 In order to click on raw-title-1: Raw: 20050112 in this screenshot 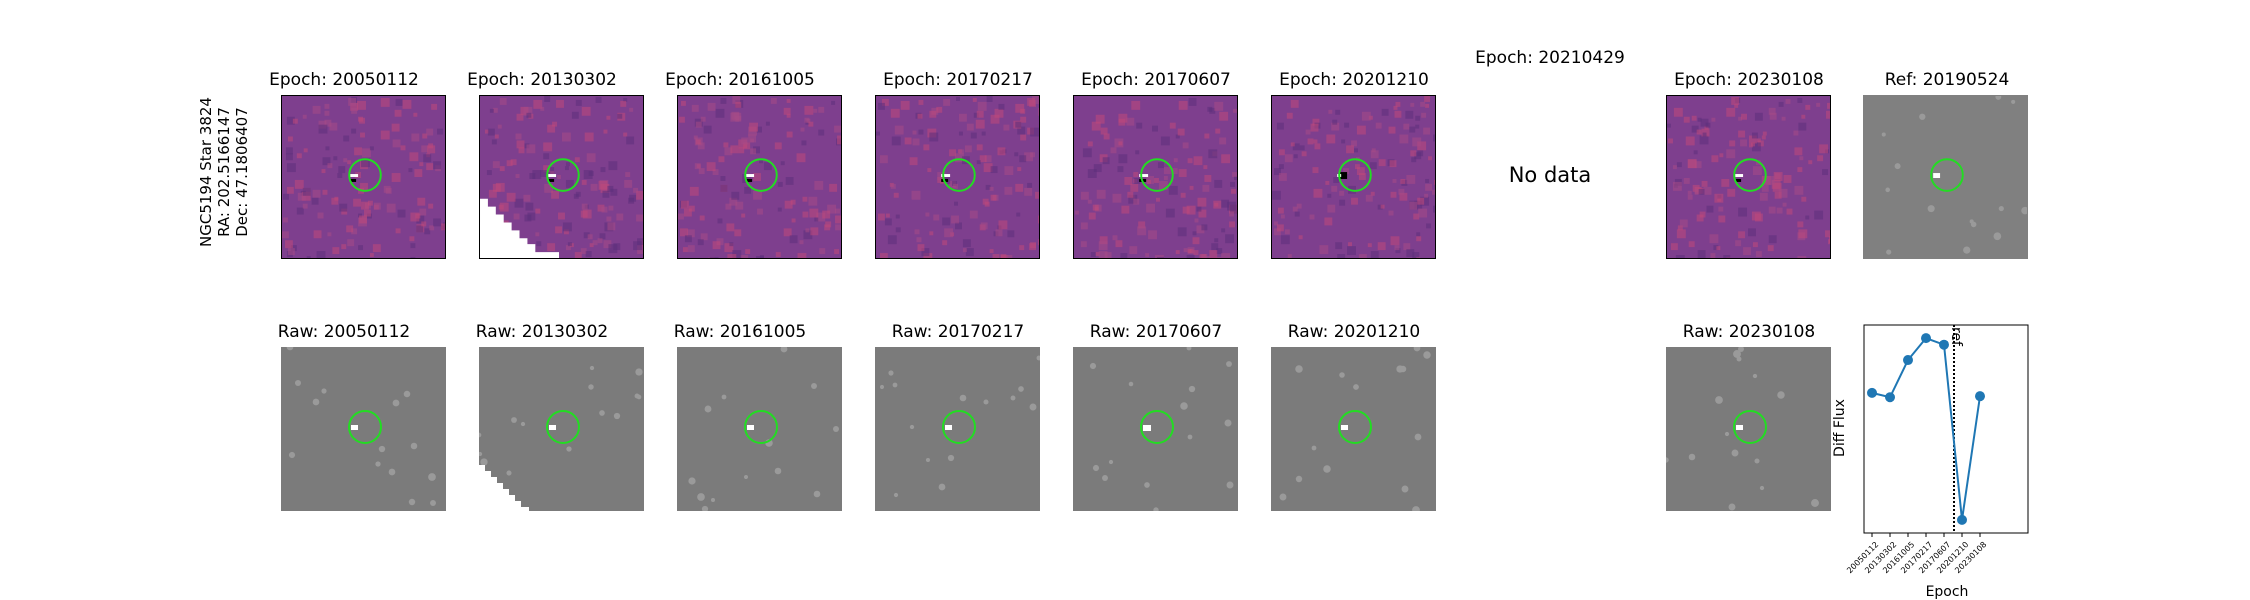, I will do `click(344, 332)`.